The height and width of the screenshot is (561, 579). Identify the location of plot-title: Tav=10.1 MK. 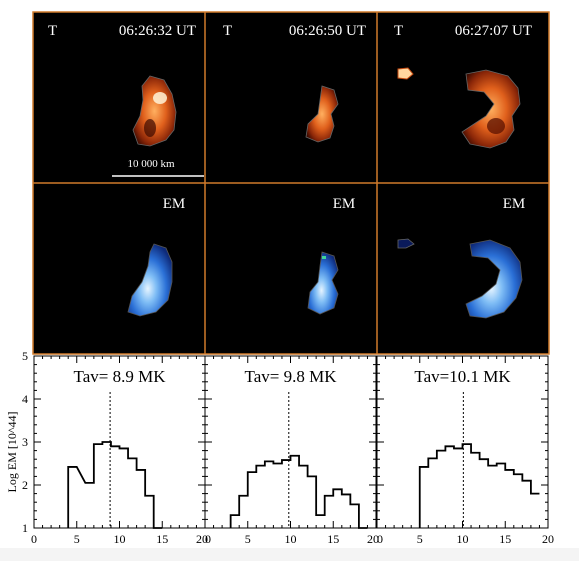
(462, 376).